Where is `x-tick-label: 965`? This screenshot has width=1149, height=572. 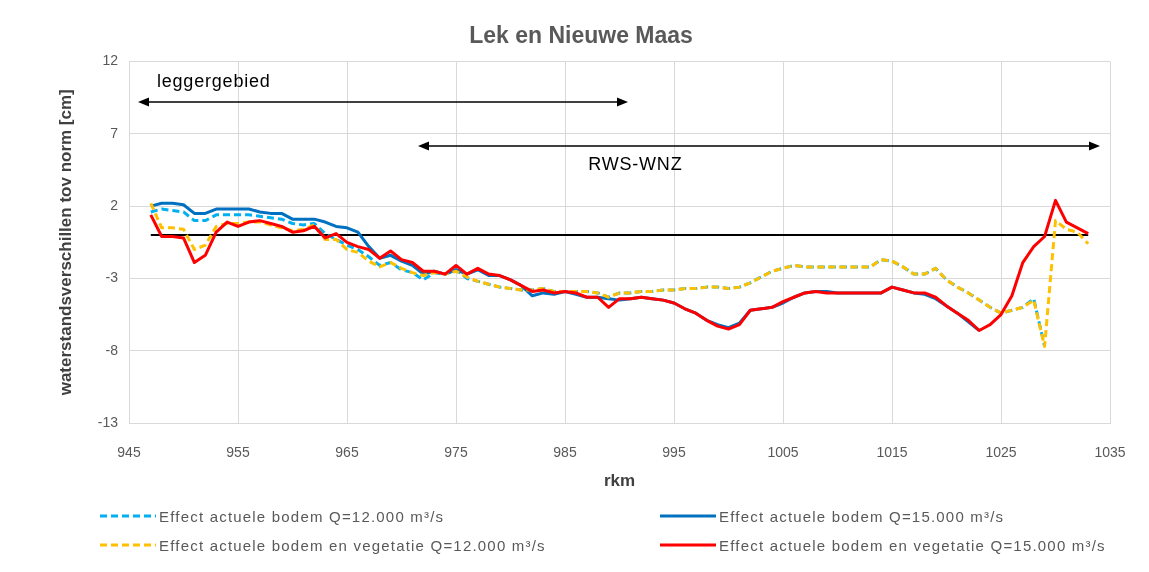 x-tick-label: 965 is located at coordinates (347, 452).